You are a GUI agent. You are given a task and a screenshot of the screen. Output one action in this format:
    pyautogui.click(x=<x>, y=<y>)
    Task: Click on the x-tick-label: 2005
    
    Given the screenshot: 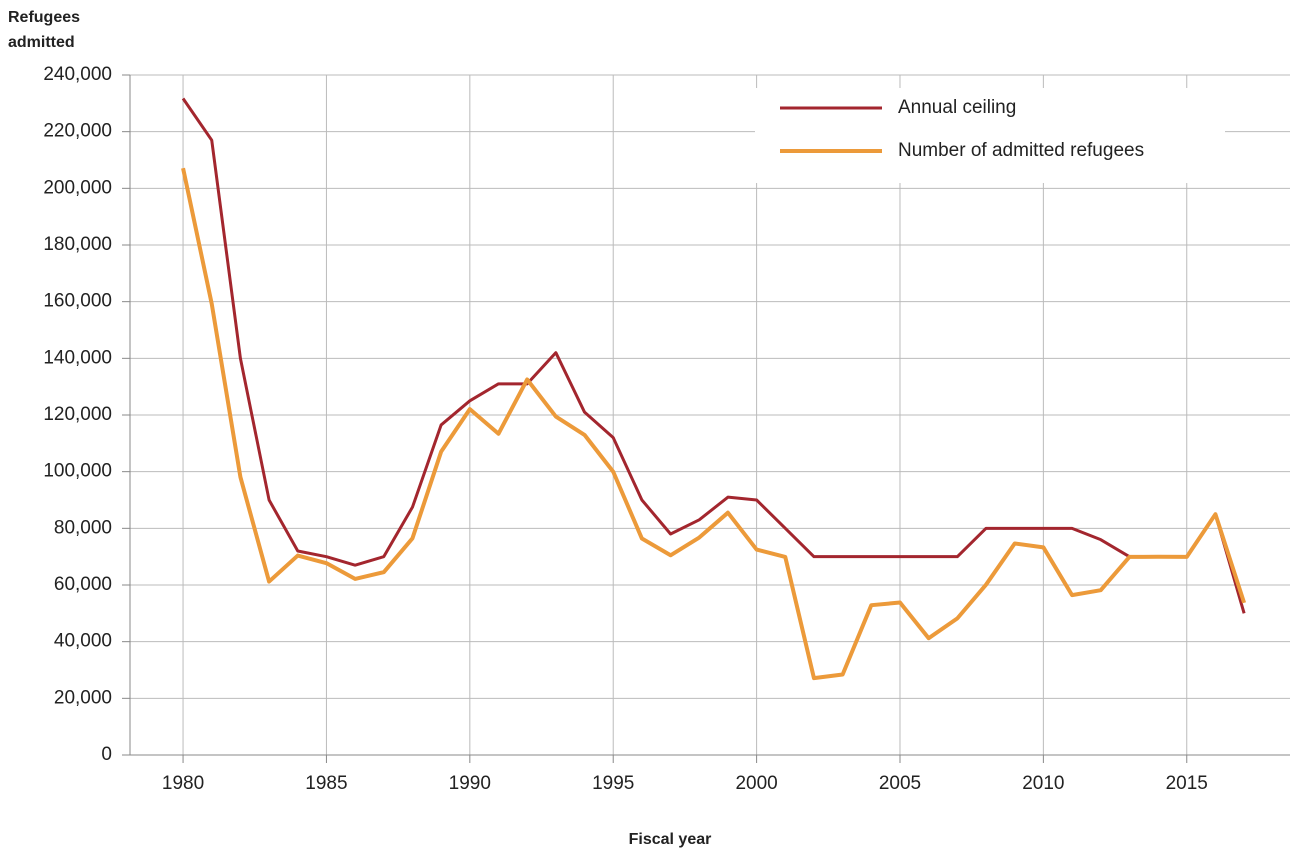 What is the action you would take?
    pyautogui.click(x=900, y=783)
    